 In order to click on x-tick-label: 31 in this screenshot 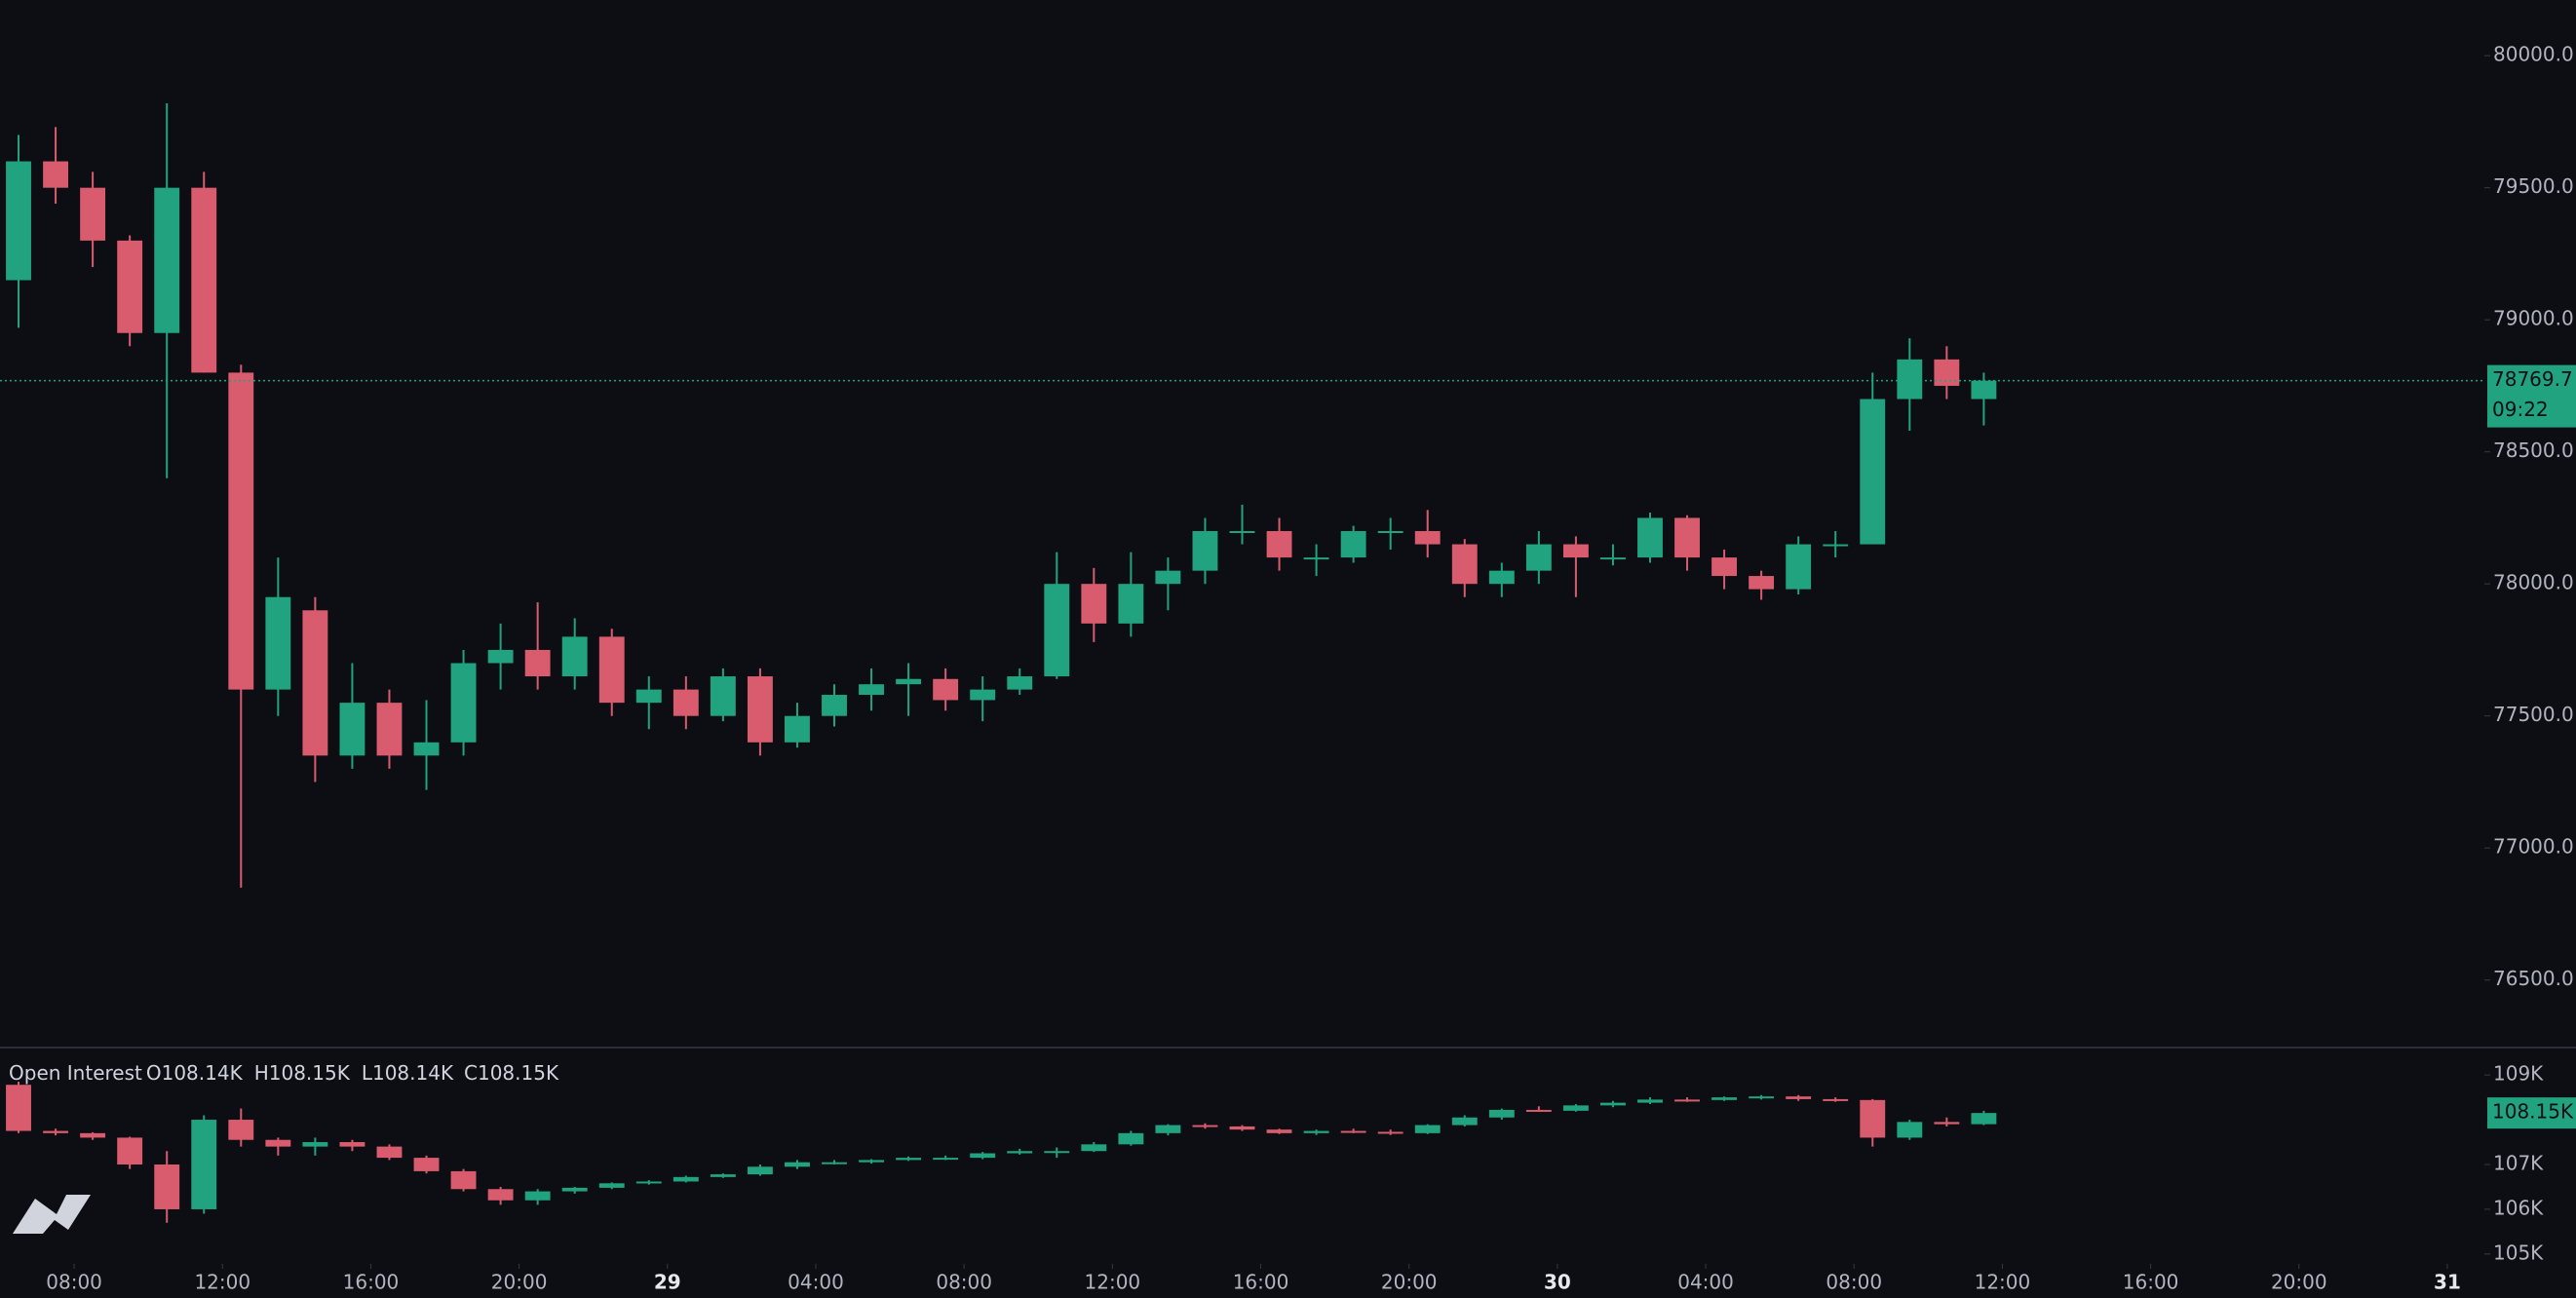, I will do `click(2447, 1282)`.